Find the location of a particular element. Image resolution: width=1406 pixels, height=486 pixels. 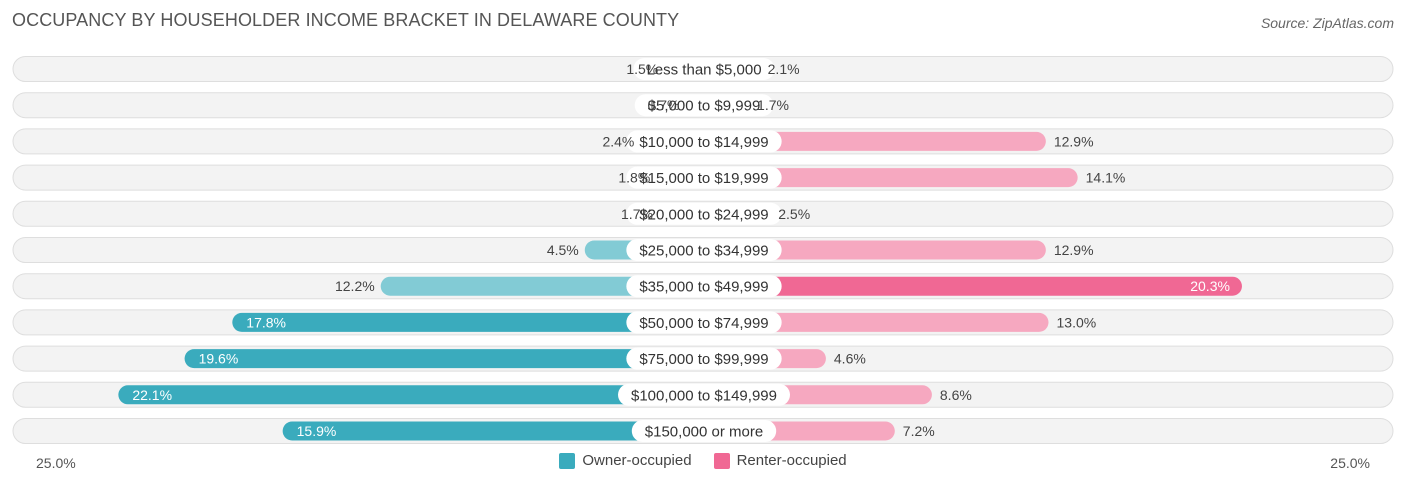

value-renter-20-000-to-24-999: 2.5% is located at coordinates (794, 214).